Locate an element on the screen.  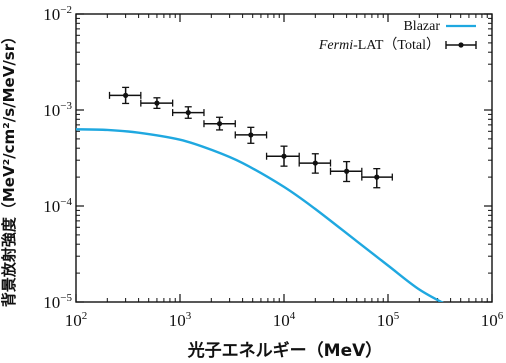
x-tick-label: 10⁵ is located at coordinates (388, 320).